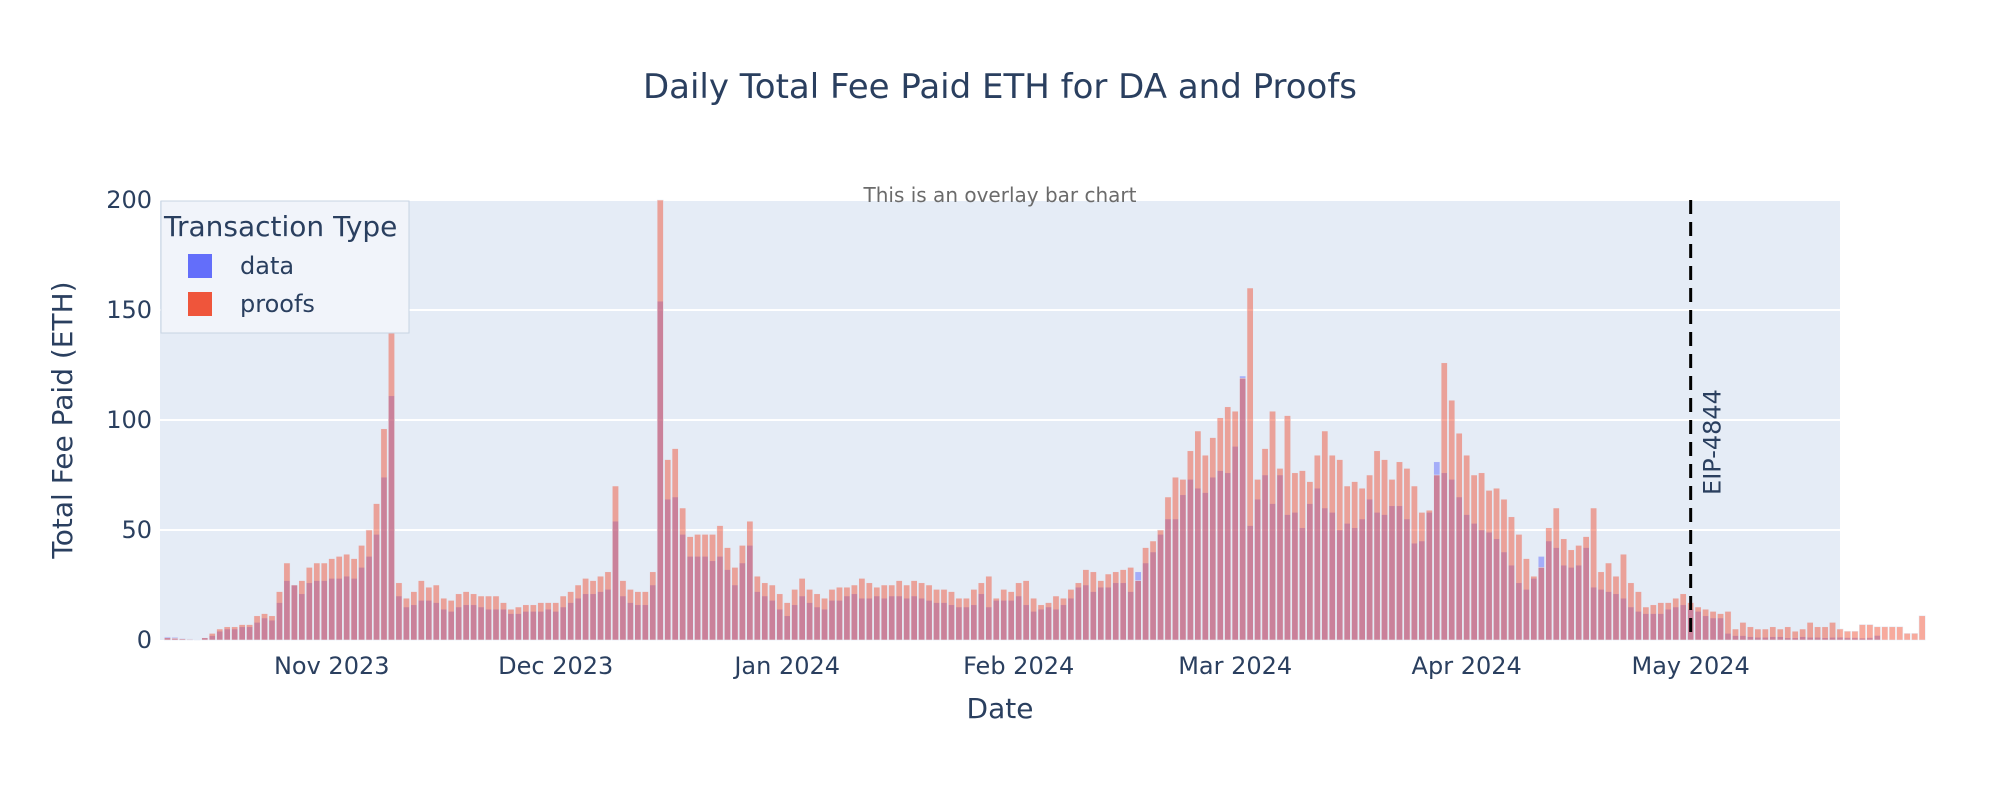 The height and width of the screenshot is (800, 2000). Describe the element at coordinates (200, 266) in the screenshot. I see `legend-swatch-data` at that location.